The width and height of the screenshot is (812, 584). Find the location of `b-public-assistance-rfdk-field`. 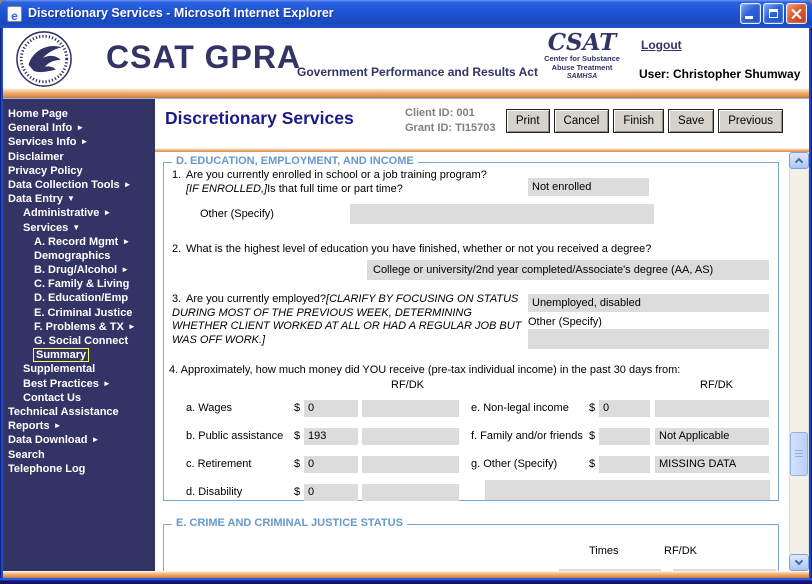

b-public-assistance-rfdk-field is located at coordinates (410, 436).